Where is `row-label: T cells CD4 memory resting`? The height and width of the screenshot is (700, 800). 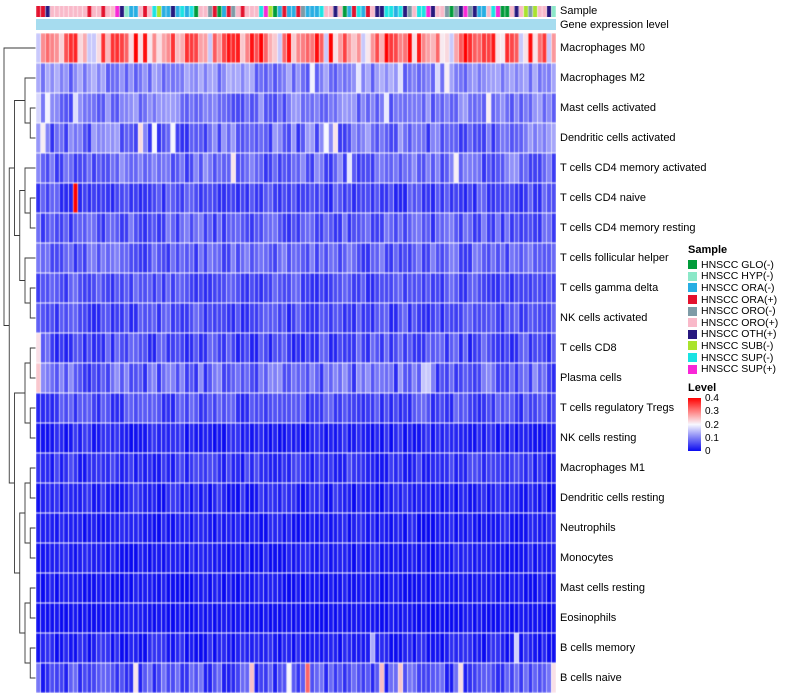
row-label: T cells CD4 memory resting is located at coordinates (628, 228).